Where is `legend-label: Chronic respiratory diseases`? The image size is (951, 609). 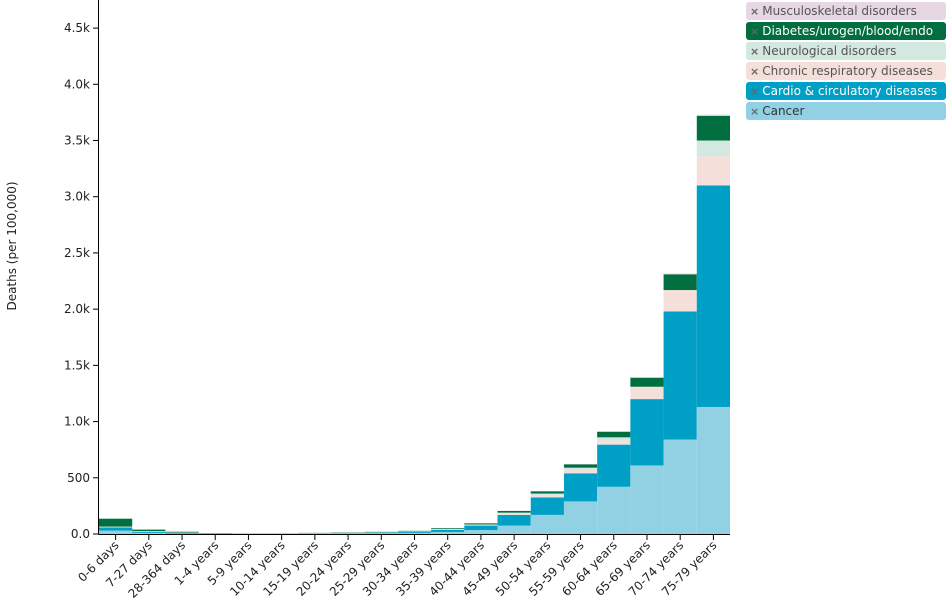
legend-label: Chronic respiratory diseases is located at coordinates (847, 71).